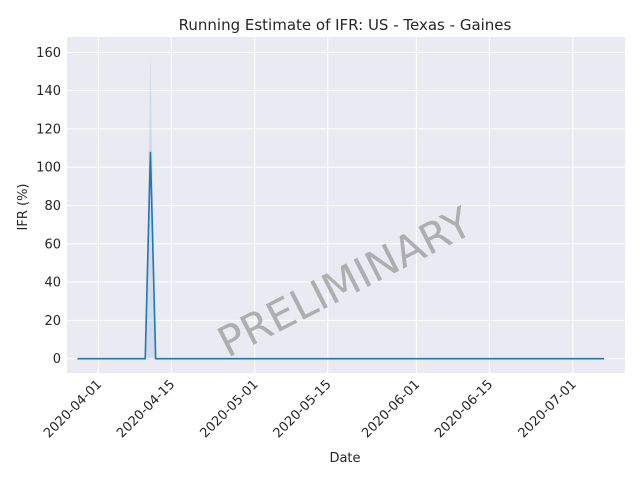 The width and height of the screenshot is (640, 480). What do you see at coordinates (52, 283) in the screenshot?
I see `y-tick-label: 40` at bounding box center [52, 283].